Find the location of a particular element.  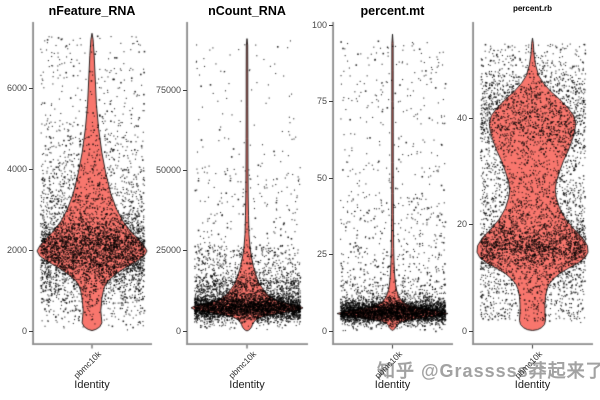

y-tick-label: 20 is located at coordinates (461, 224).